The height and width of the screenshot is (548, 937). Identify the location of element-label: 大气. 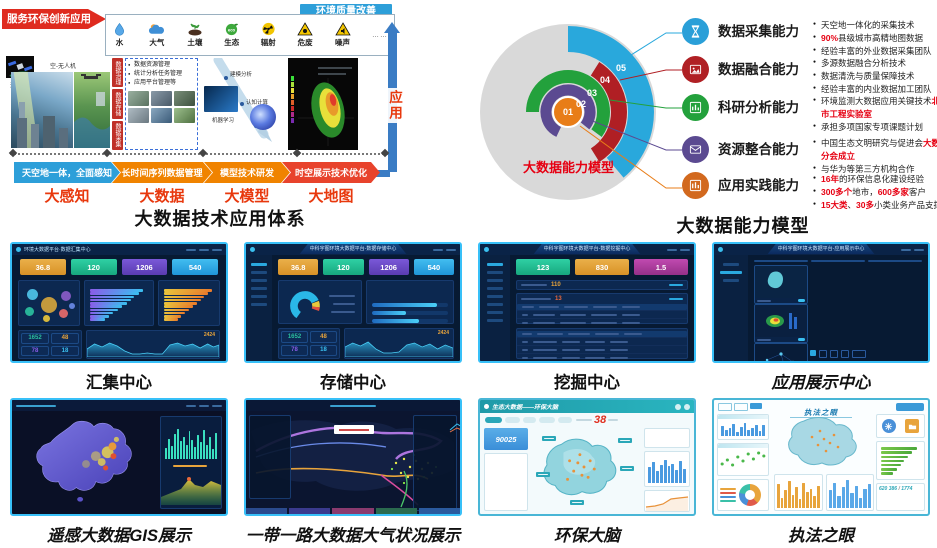
(157, 42).